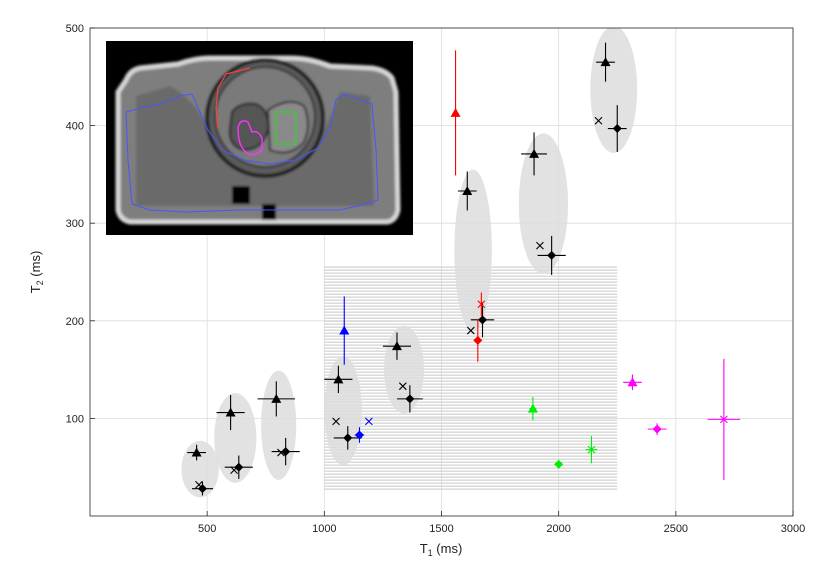  Describe the element at coordinates (676, 529) in the screenshot. I see `x-tick-label: 2500` at that location.